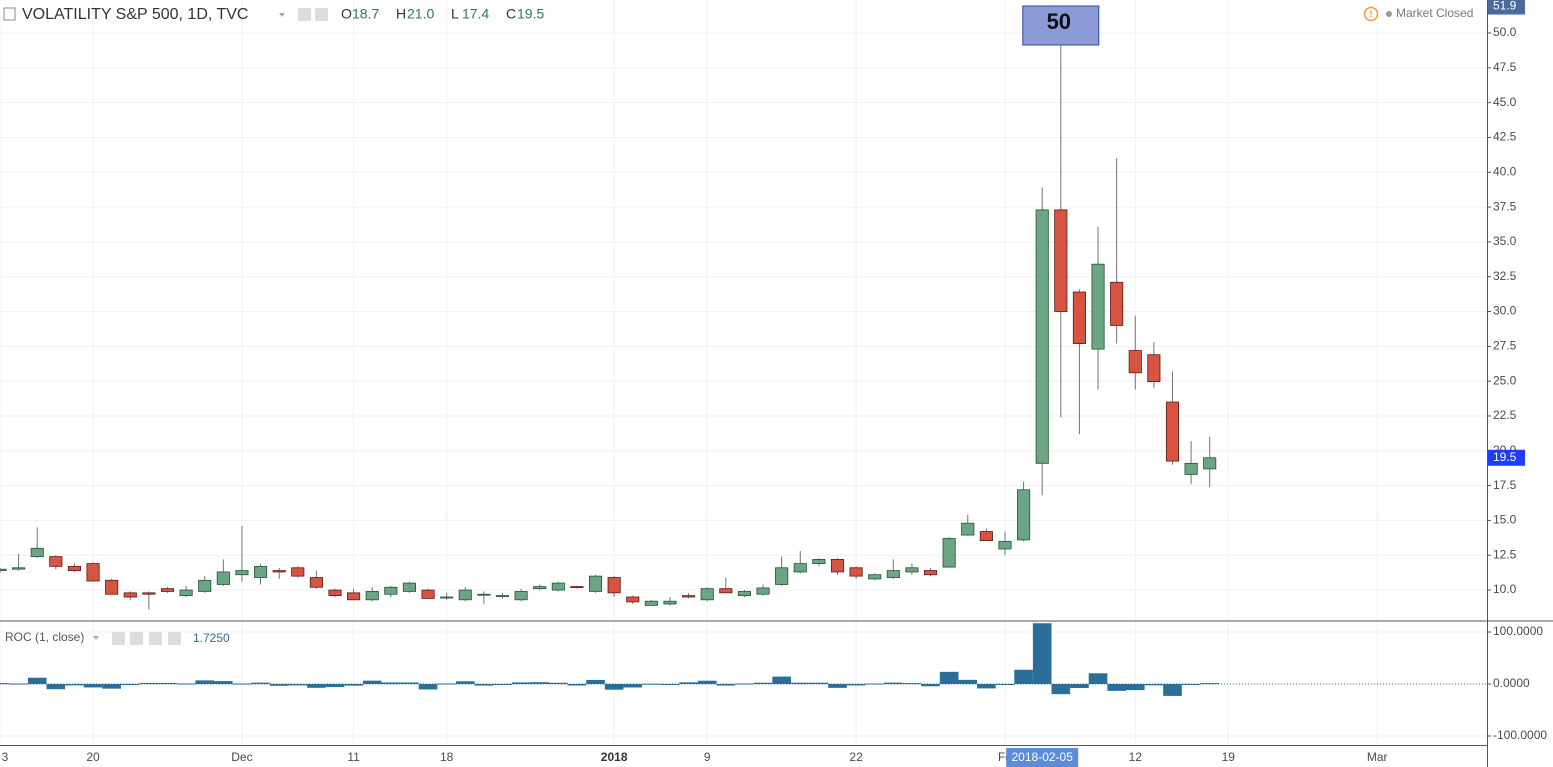 Image resolution: width=1553 pixels, height=767 pixels. What do you see at coordinates (44, 637) in the screenshot?
I see `indicator-title: ROC (1, close)` at bounding box center [44, 637].